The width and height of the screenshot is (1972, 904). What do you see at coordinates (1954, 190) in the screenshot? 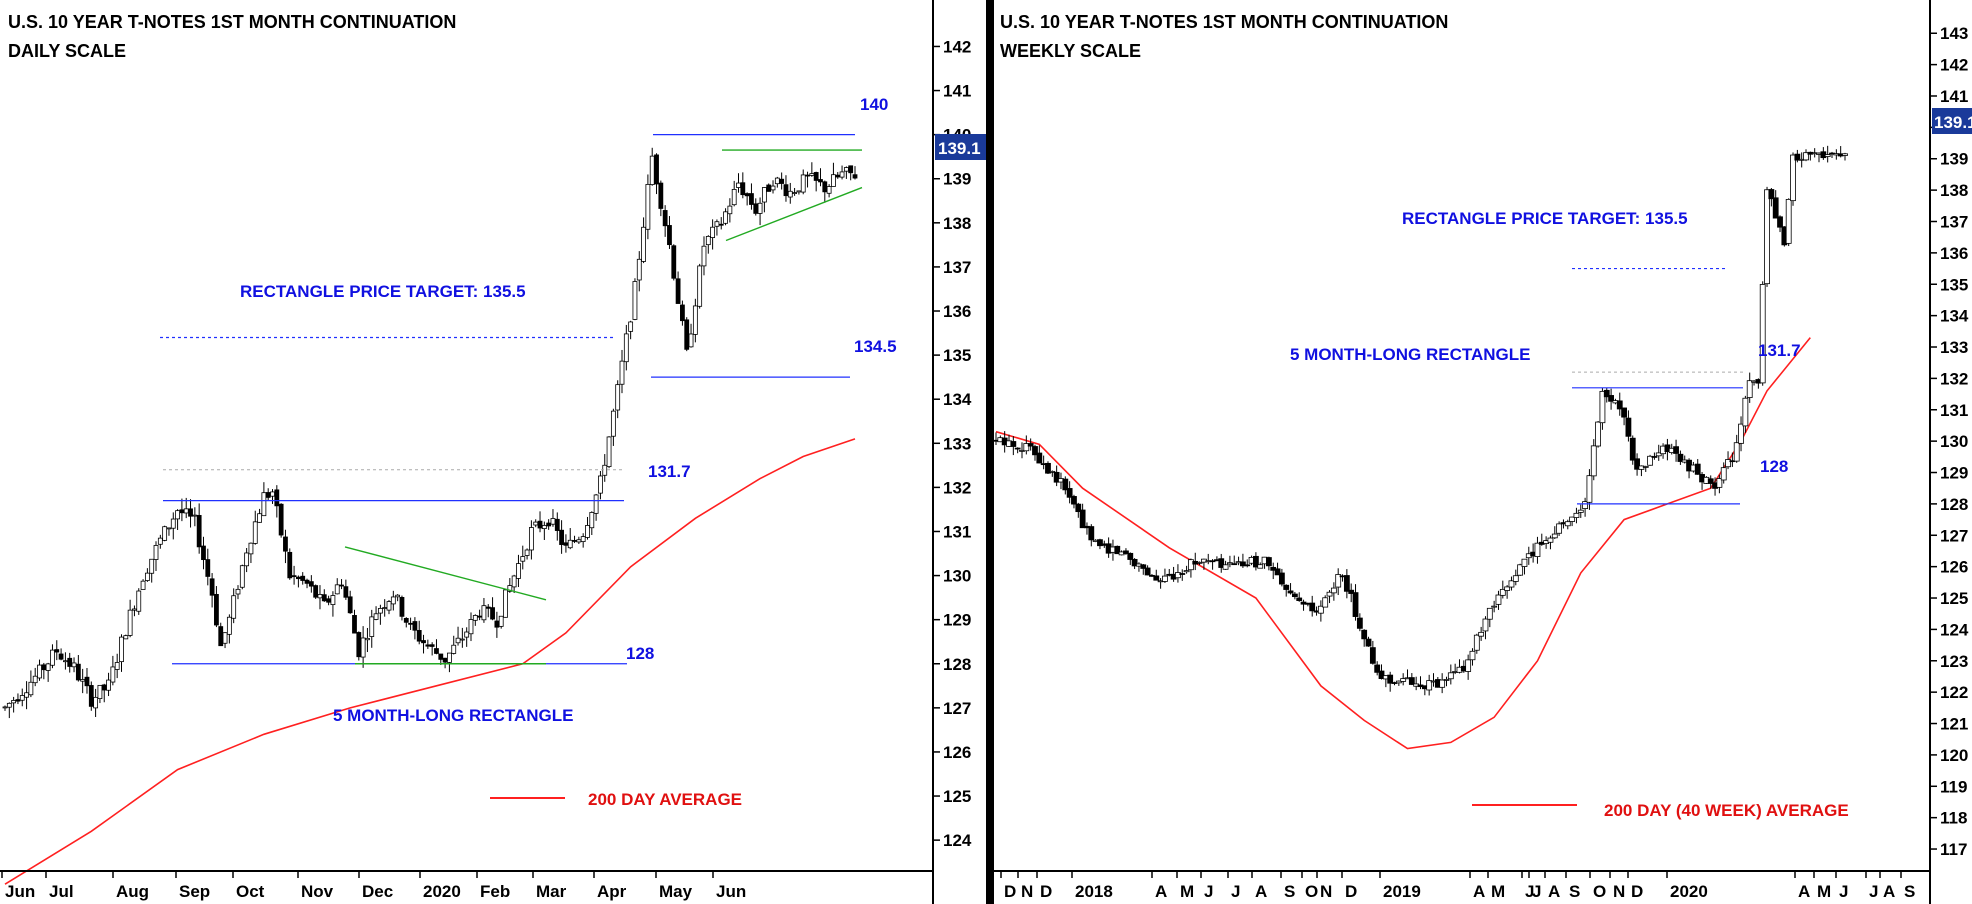
I see `y-axis-tick-label: 138` at bounding box center [1954, 190].